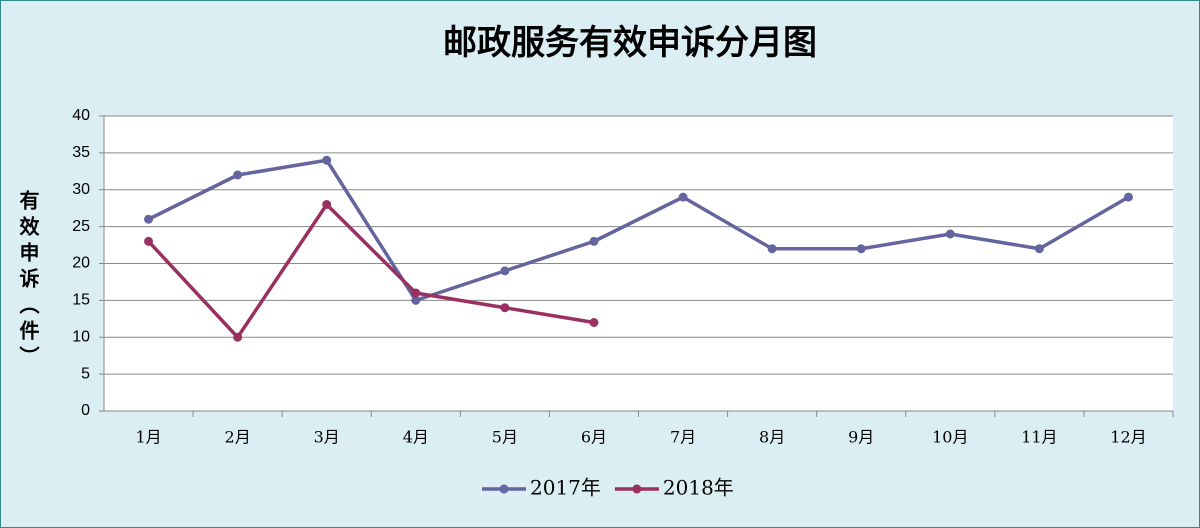 The width and height of the screenshot is (1200, 528). What do you see at coordinates (81, 336) in the screenshot?
I see `y-tick-label: 10` at bounding box center [81, 336].